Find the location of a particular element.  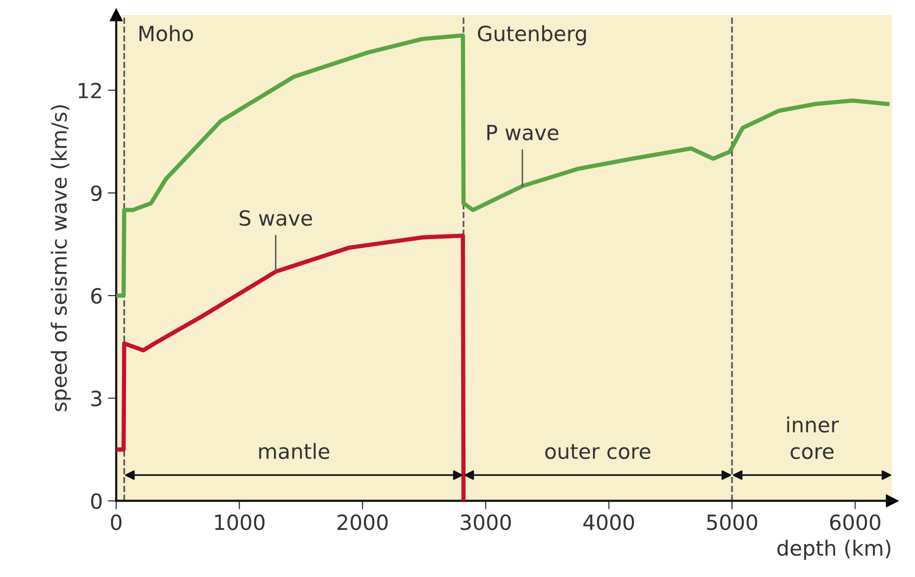

x-tick-label: 4000 is located at coordinates (608, 522).